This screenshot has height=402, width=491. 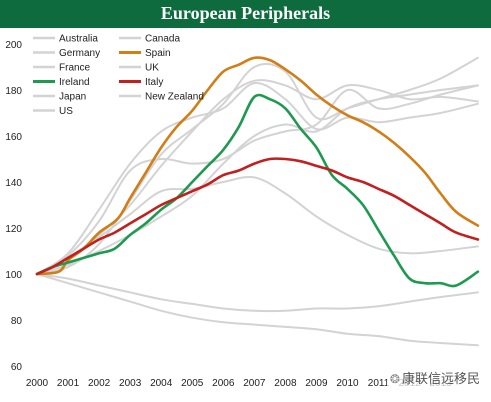 What do you see at coordinates (13, 183) in the screenshot?
I see `y-tick-label: 140` at bounding box center [13, 183].